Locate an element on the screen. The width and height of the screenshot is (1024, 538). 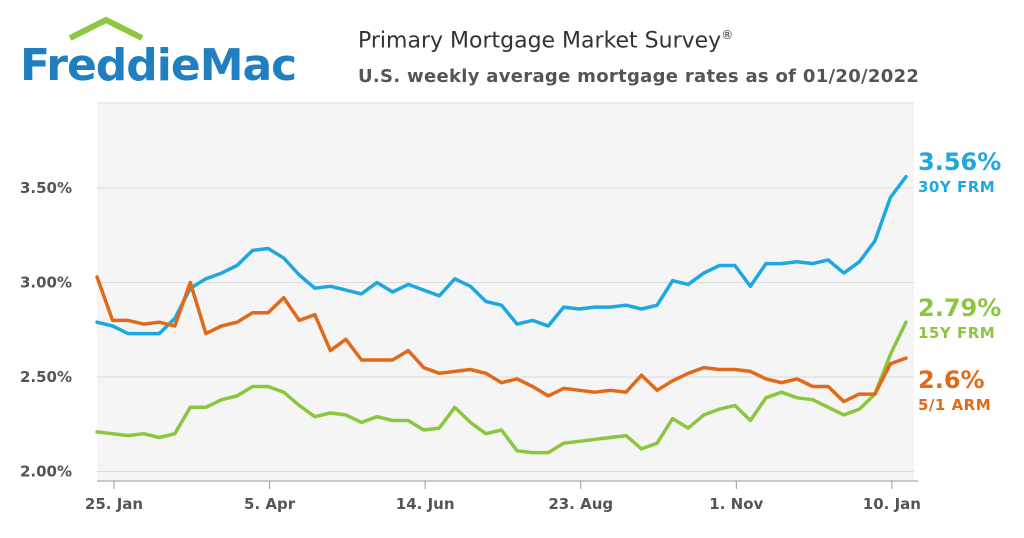
registered-mark: ® is located at coordinates (727, 35).